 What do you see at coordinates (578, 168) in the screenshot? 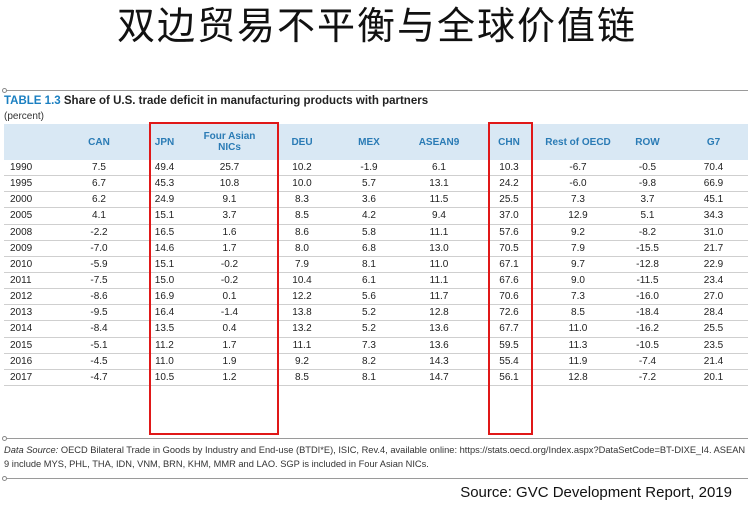
I see `value-cell: -6.7` at bounding box center [578, 168].